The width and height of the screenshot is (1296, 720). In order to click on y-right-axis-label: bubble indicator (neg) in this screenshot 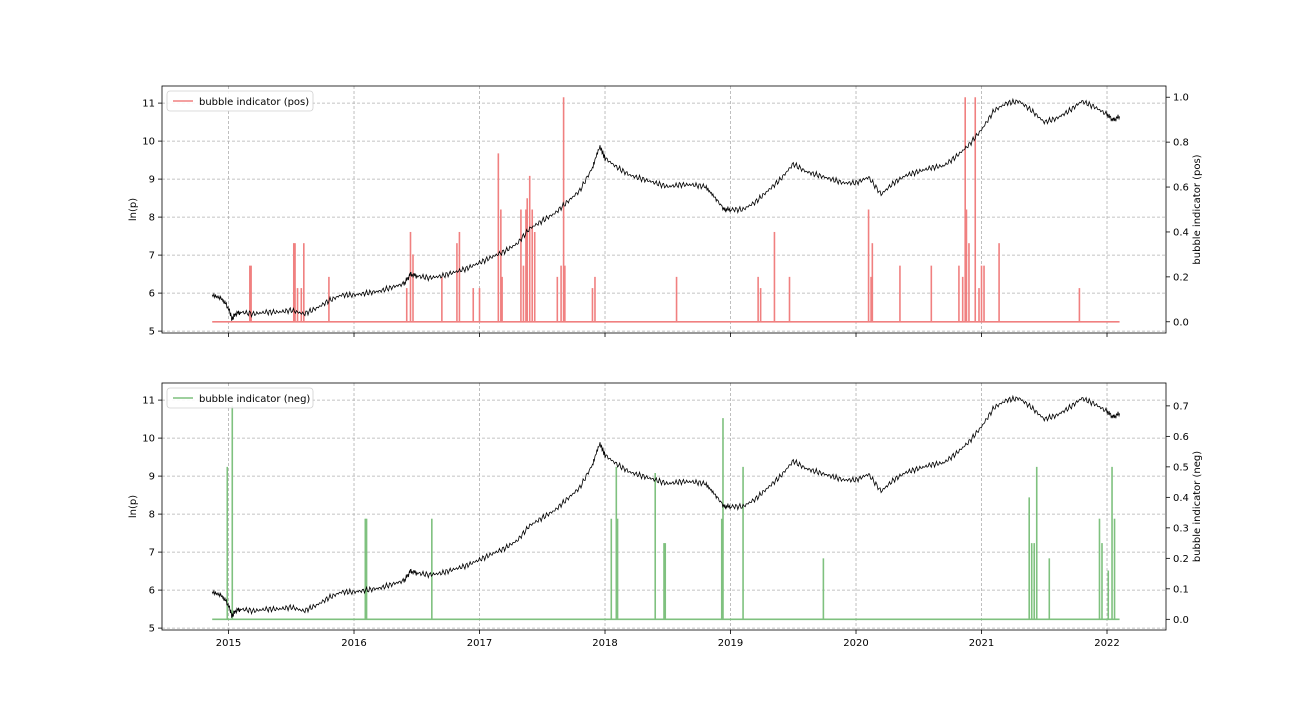, I will do `click(1197, 506)`.